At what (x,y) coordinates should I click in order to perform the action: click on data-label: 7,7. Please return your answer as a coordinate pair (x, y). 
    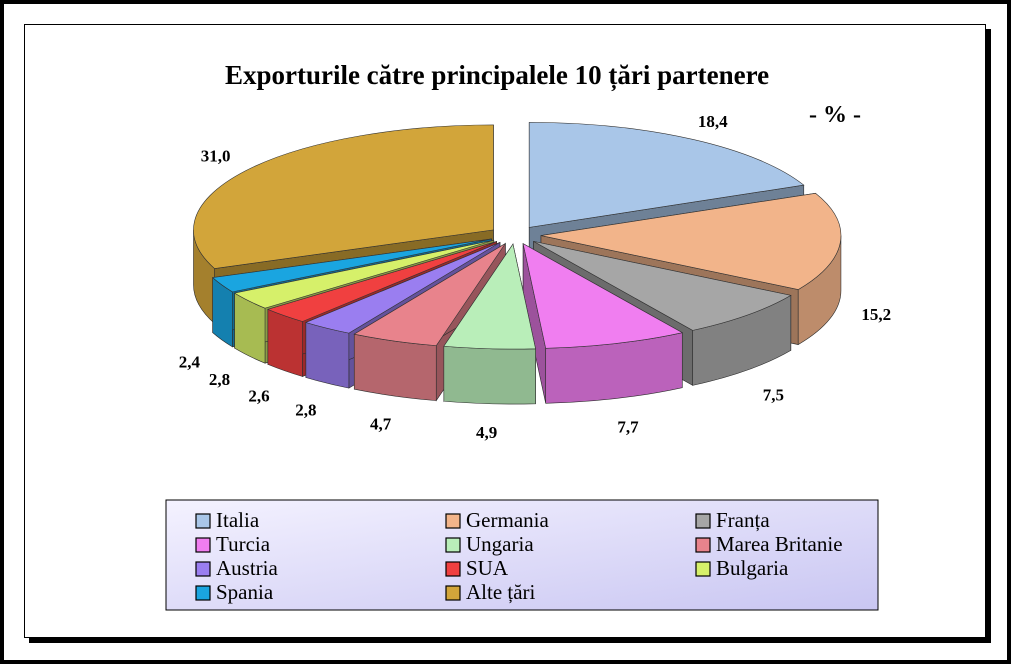
    Looking at the image, I should click on (628, 426).